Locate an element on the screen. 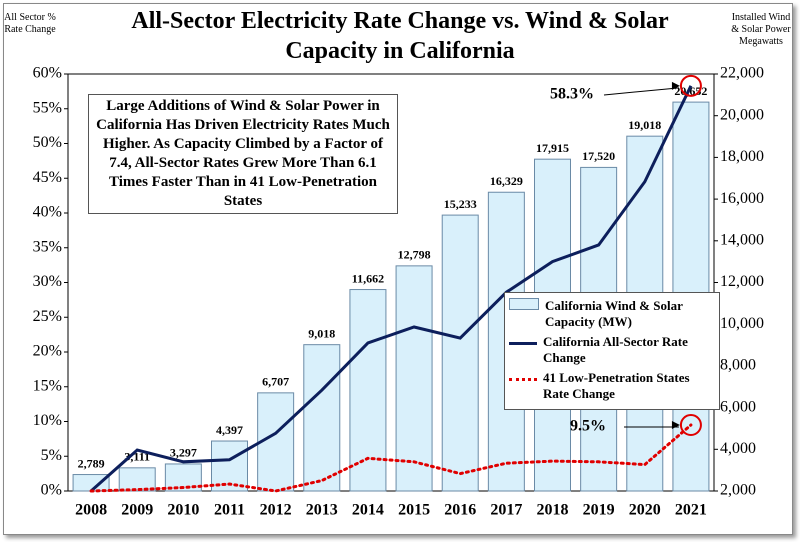 This screenshot has width=800, height=542. bar-value-label: 15,233 is located at coordinates (460, 204).